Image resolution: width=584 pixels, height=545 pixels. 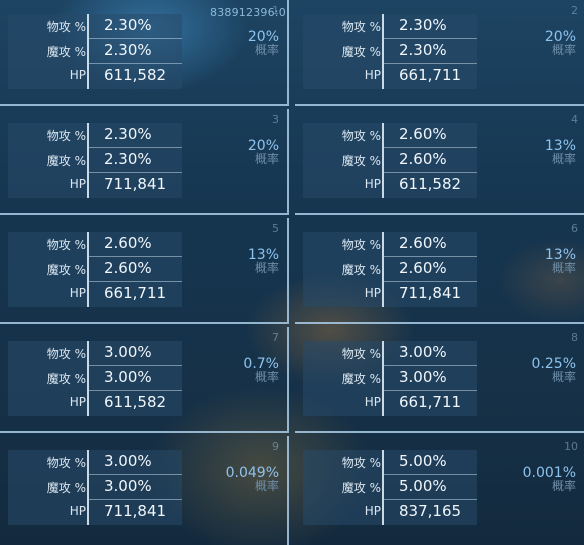 I want to click on stat-block: 物攻 % 2.60% 魔攻 % 2.60% HP 711,841, so click(x=390, y=269).